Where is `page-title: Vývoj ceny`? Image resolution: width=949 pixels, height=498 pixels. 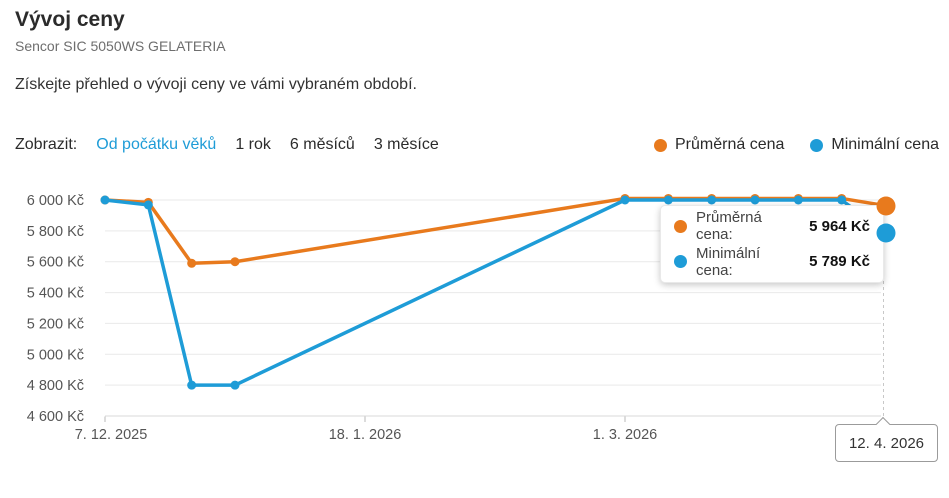 page-title: Vývoj ceny is located at coordinates (70, 19).